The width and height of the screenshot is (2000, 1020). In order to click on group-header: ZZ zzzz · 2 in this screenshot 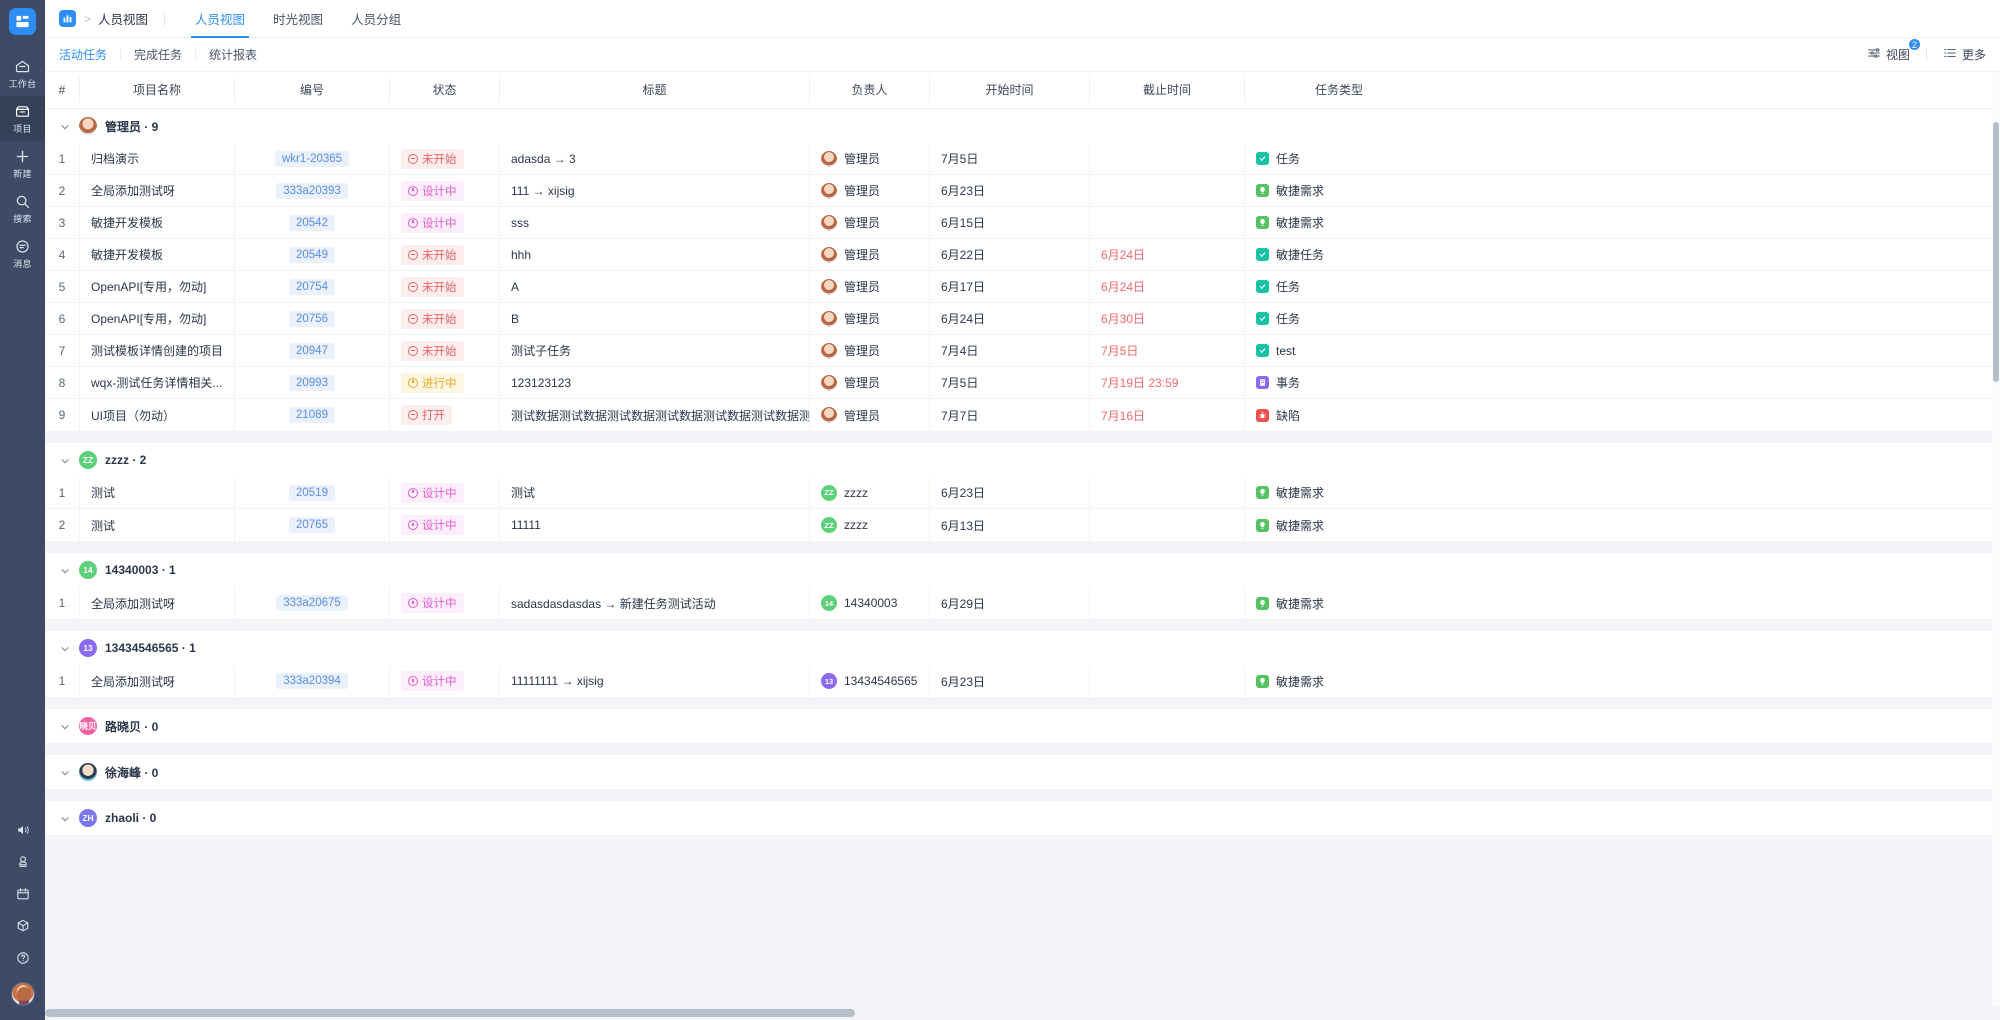, I will do `click(1022, 460)`.